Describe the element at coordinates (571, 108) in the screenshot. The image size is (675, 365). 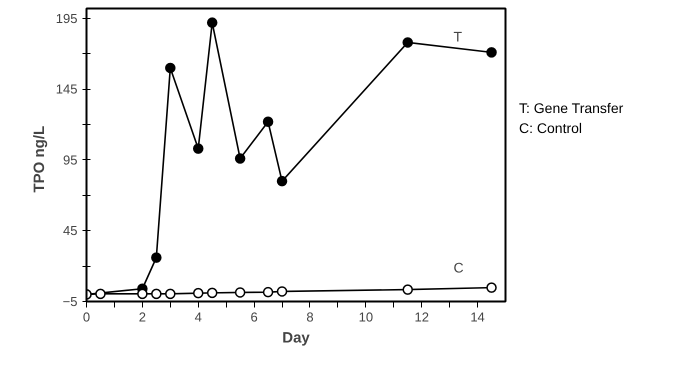
I see `text: T: Gene Transfer` at that location.